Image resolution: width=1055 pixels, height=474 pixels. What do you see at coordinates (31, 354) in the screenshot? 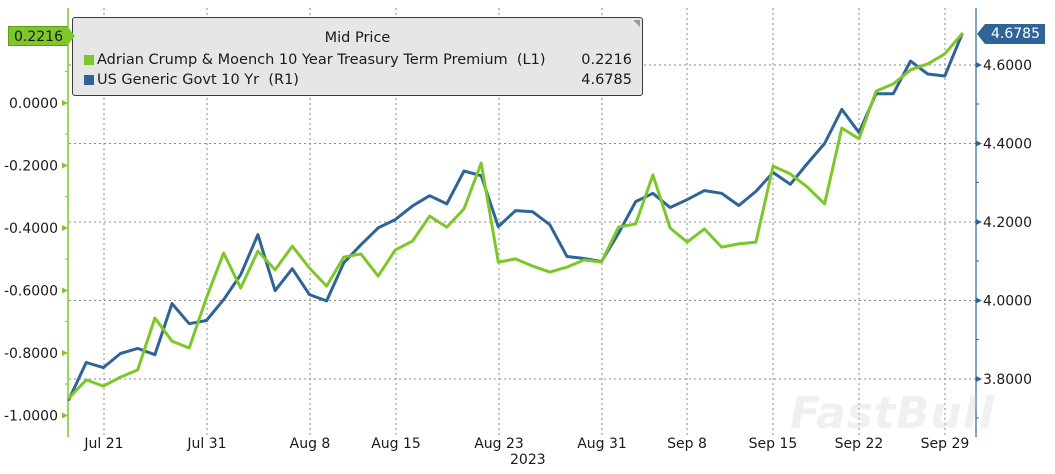
I see `left-axis-tick-label: -0.8000` at bounding box center [31, 354].